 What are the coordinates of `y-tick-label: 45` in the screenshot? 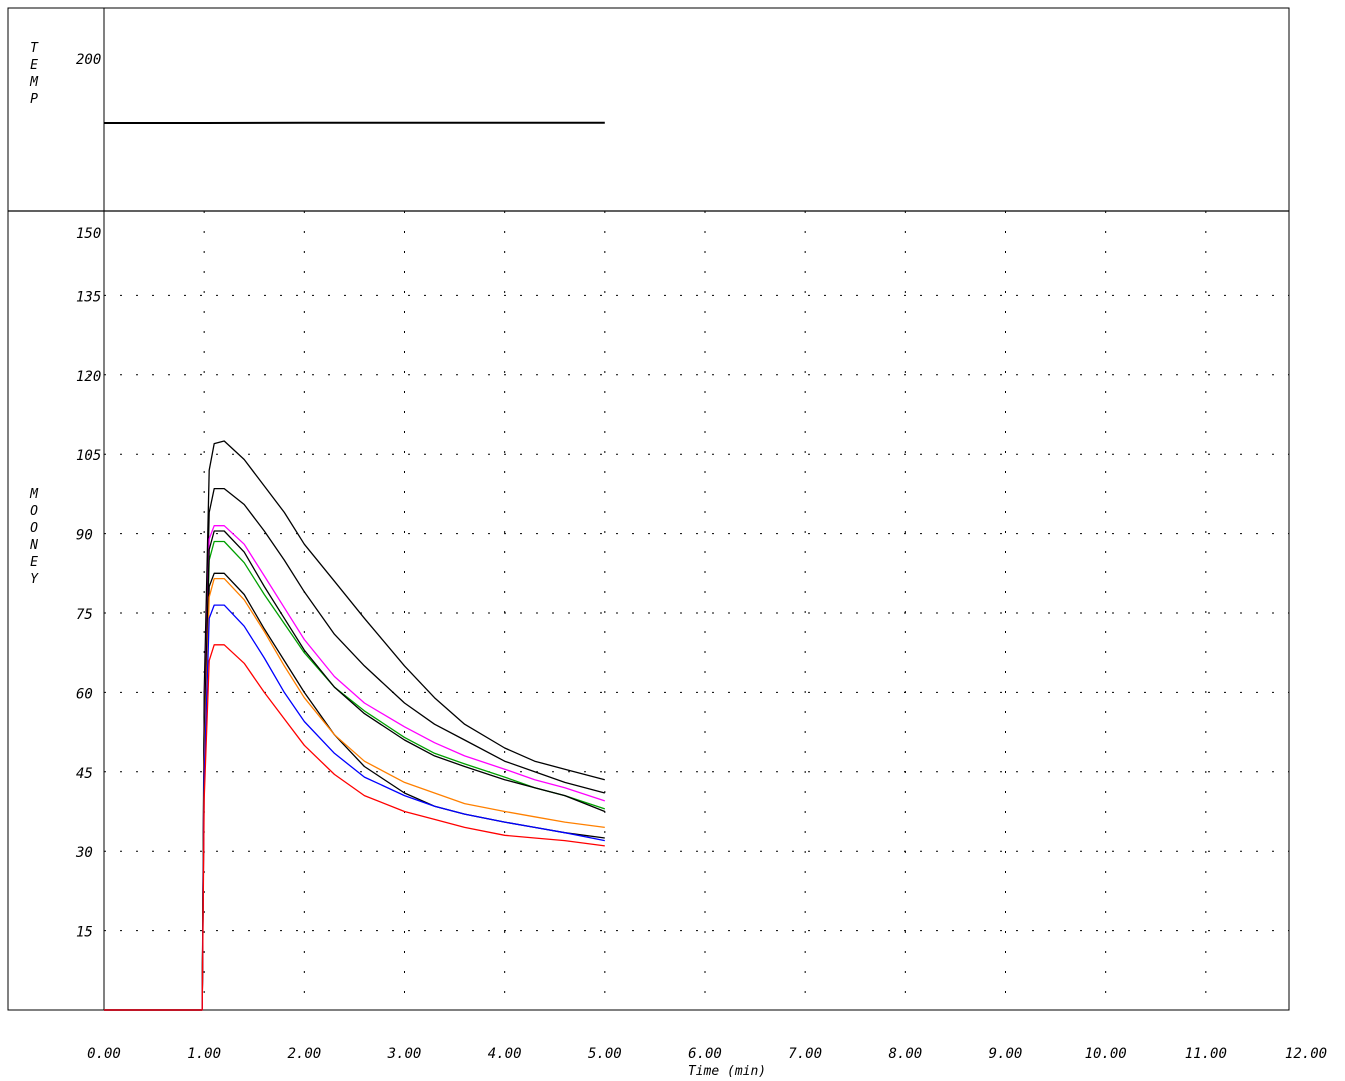 It's located at (84, 774).